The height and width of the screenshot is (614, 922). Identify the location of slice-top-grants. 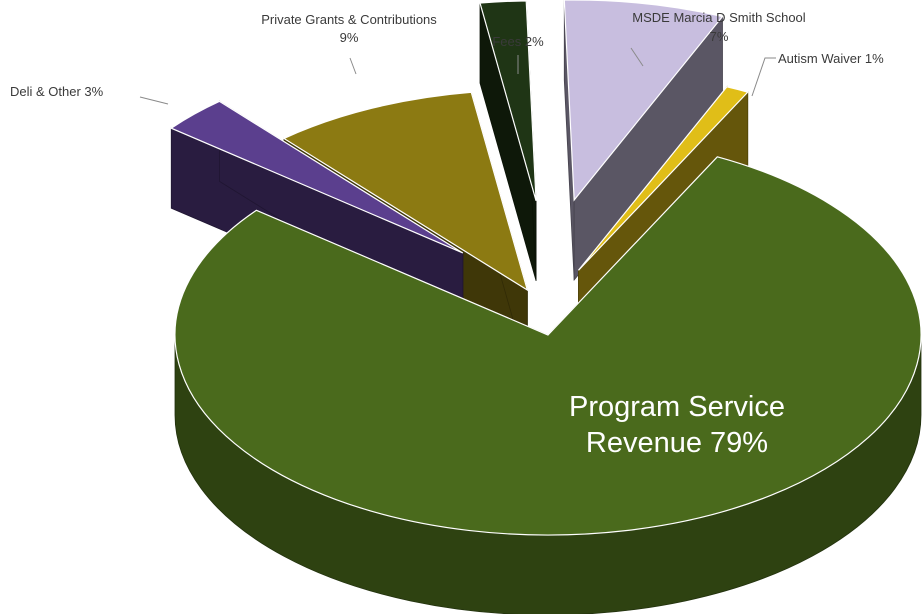
(405, 191).